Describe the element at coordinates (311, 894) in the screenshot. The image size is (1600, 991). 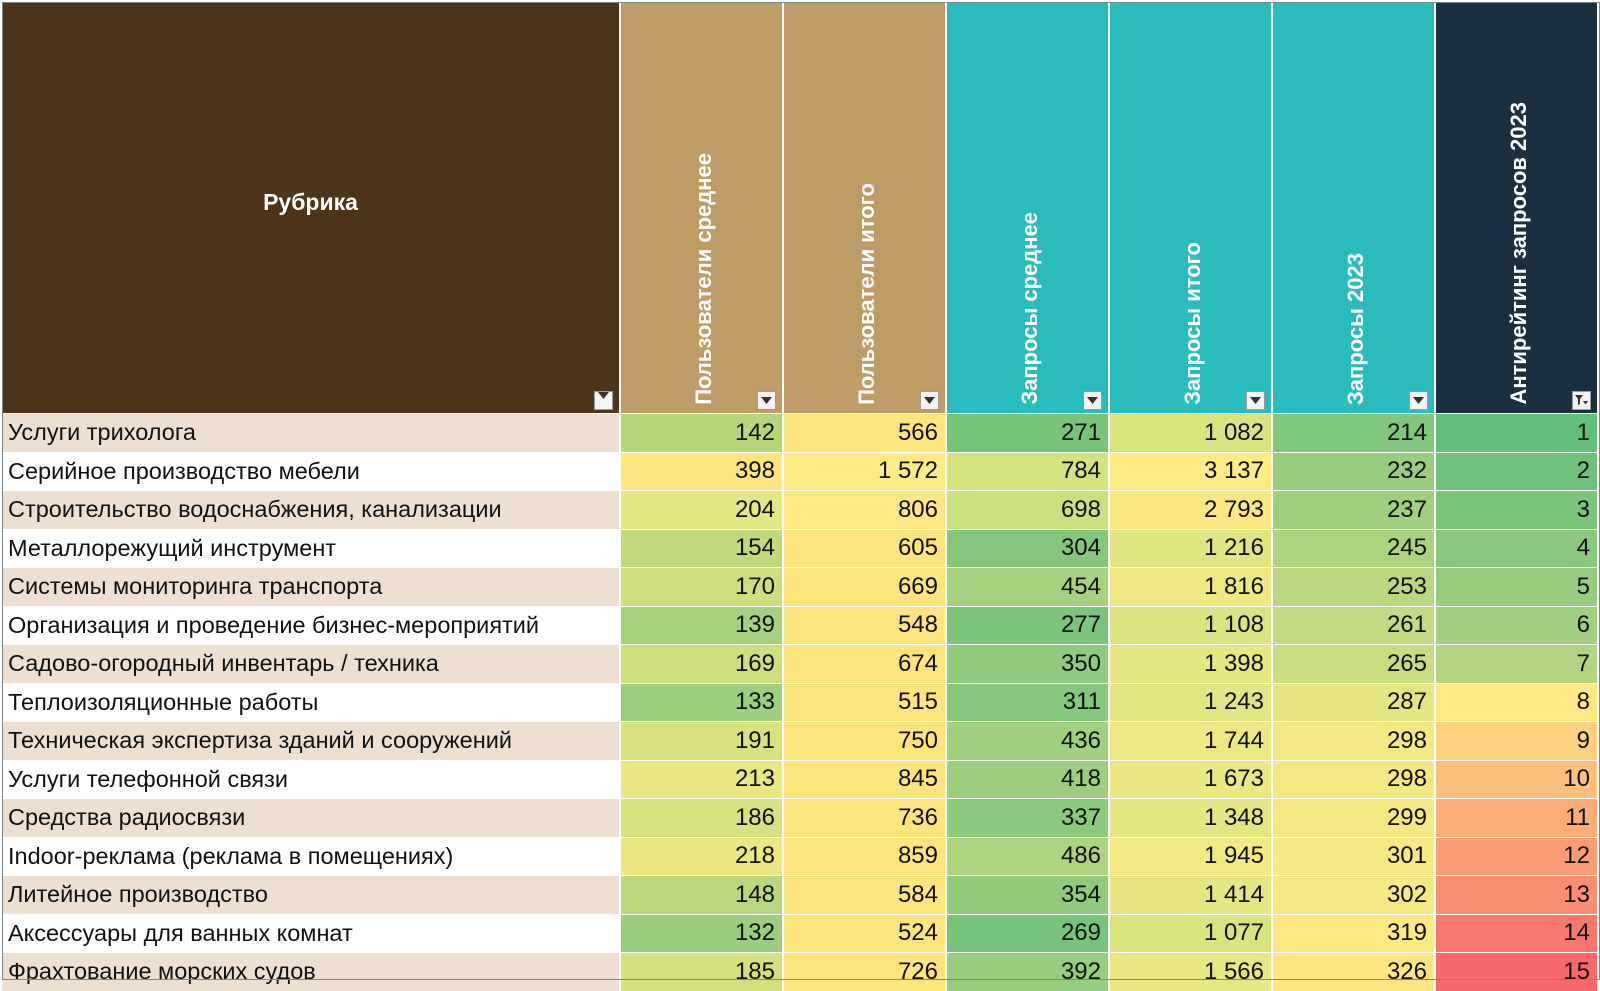
I see `rubric-cell: Литейное производство` at that location.